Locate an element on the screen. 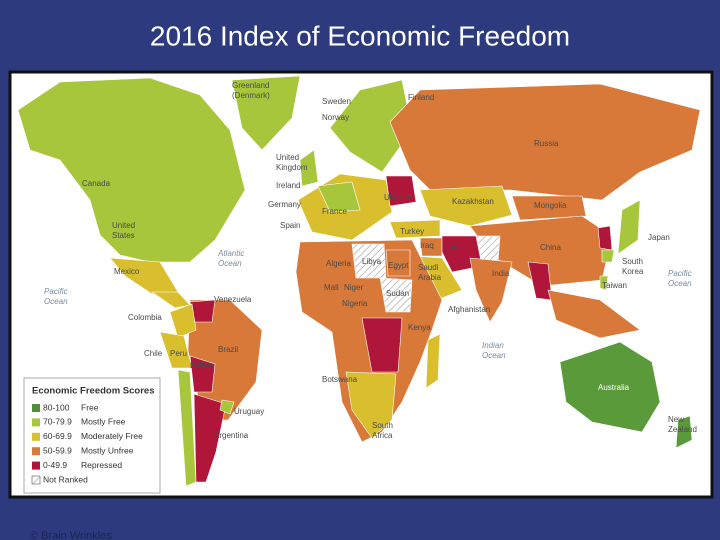 This screenshot has width=720, height=540. map-label: Afghanistan is located at coordinates (469, 309).